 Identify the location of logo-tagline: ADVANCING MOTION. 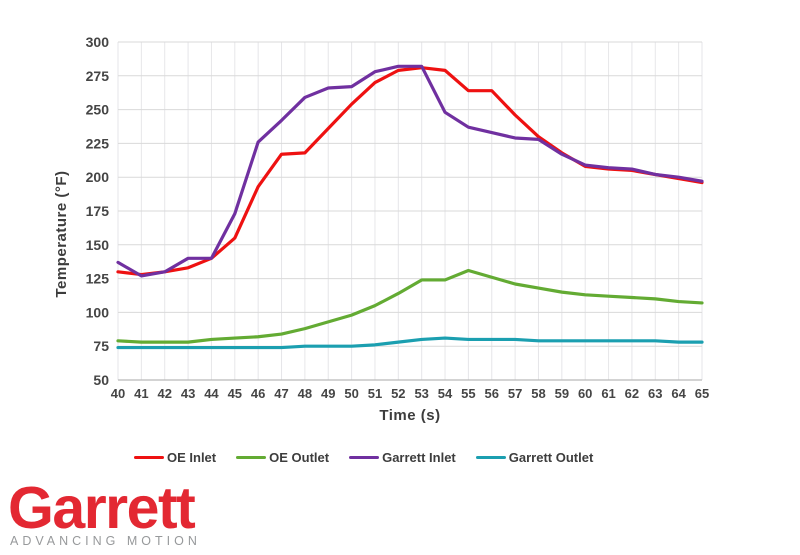
(105, 541).